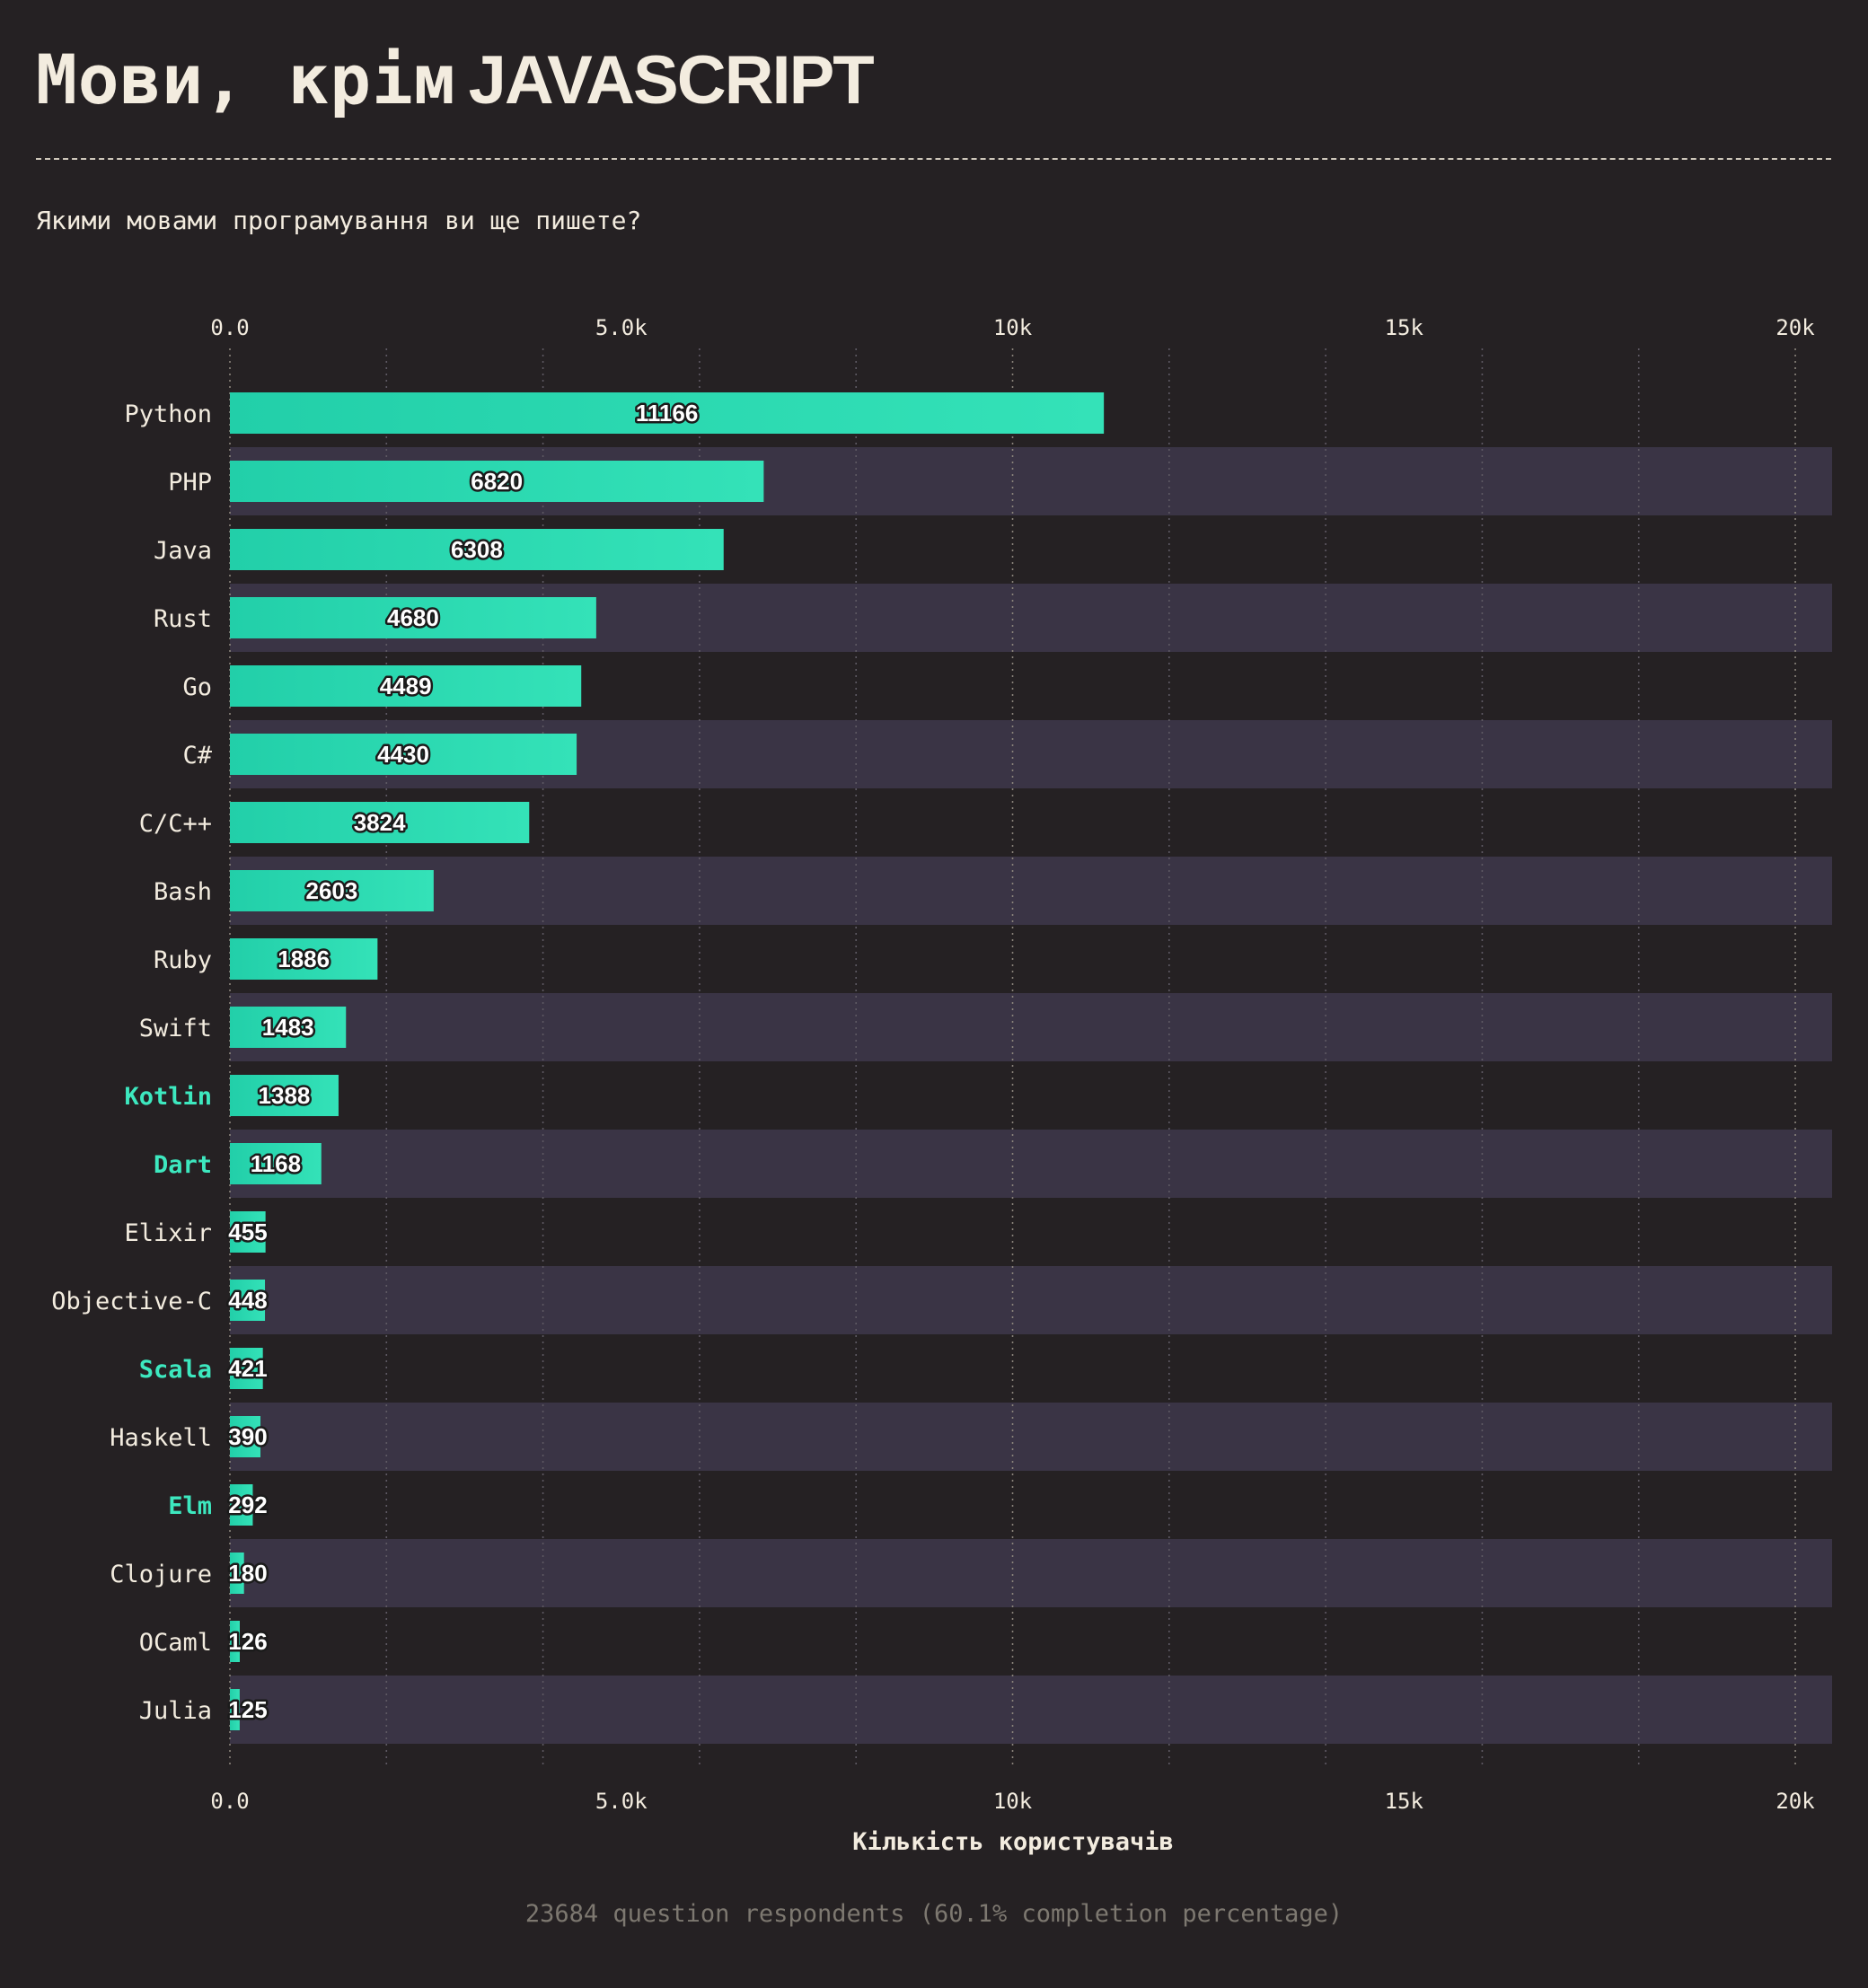 This screenshot has height=1988, width=1868. I want to click on title-part-1: Мови, крім, so click(246, 79).